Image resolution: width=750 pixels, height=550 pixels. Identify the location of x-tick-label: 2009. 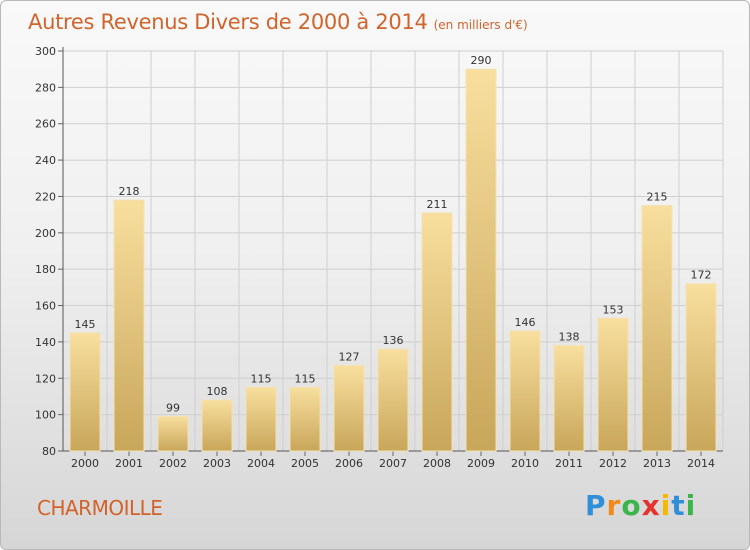
(481, 463).